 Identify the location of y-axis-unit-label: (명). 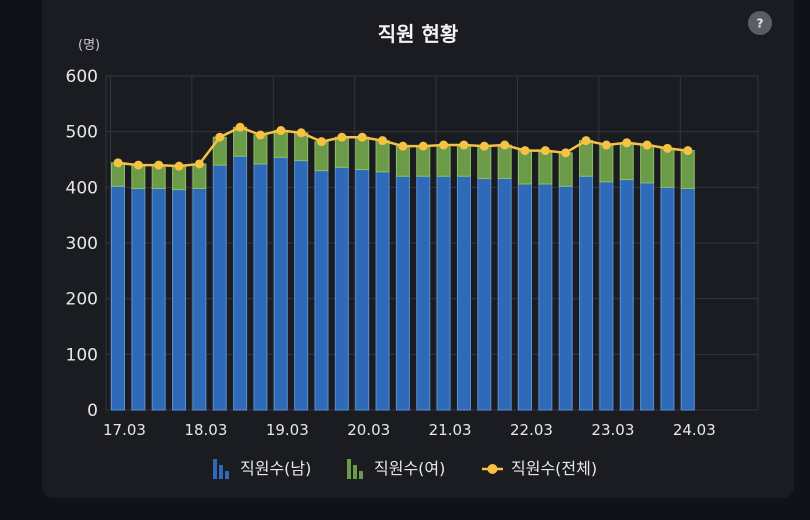
(89, 45).